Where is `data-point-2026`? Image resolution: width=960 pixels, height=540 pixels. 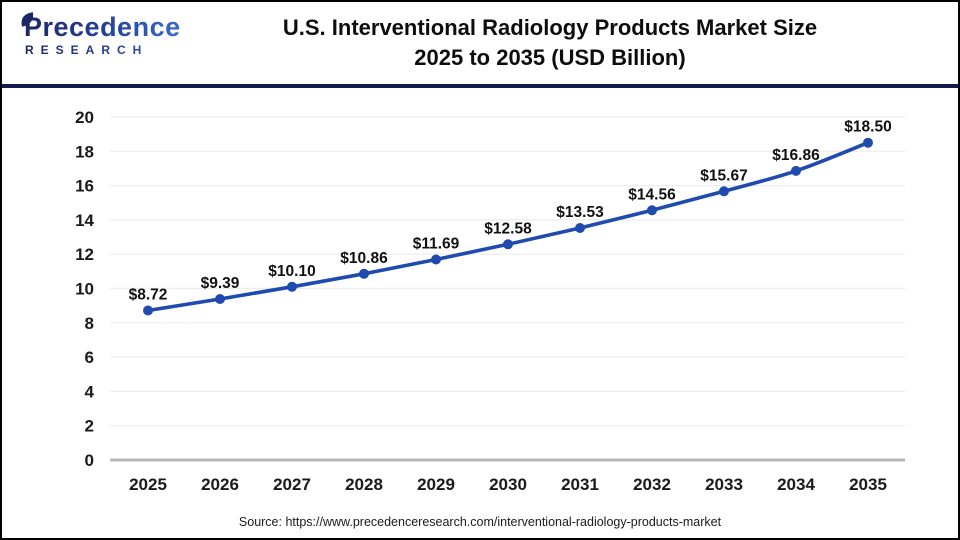 data-point-2026 is located at coordinates (220, 299).